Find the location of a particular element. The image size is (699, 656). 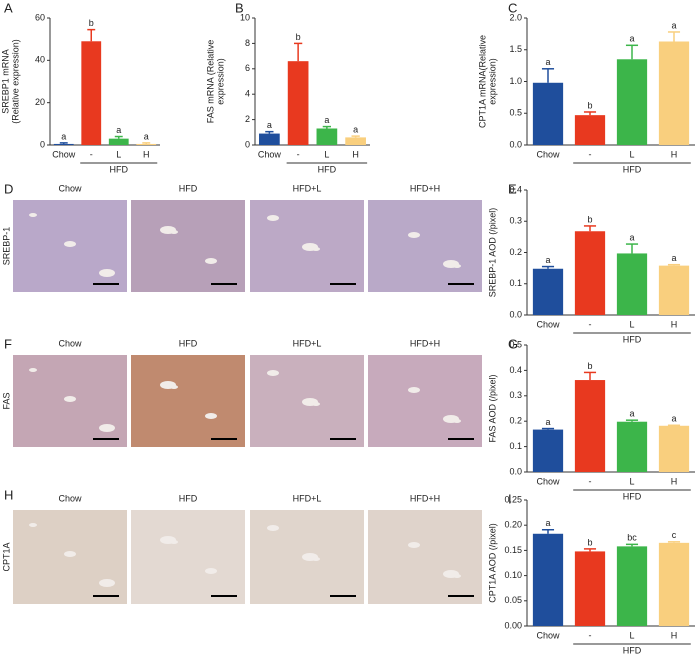

y-tick-label: 2.0 is located at coordinates (515, 17).